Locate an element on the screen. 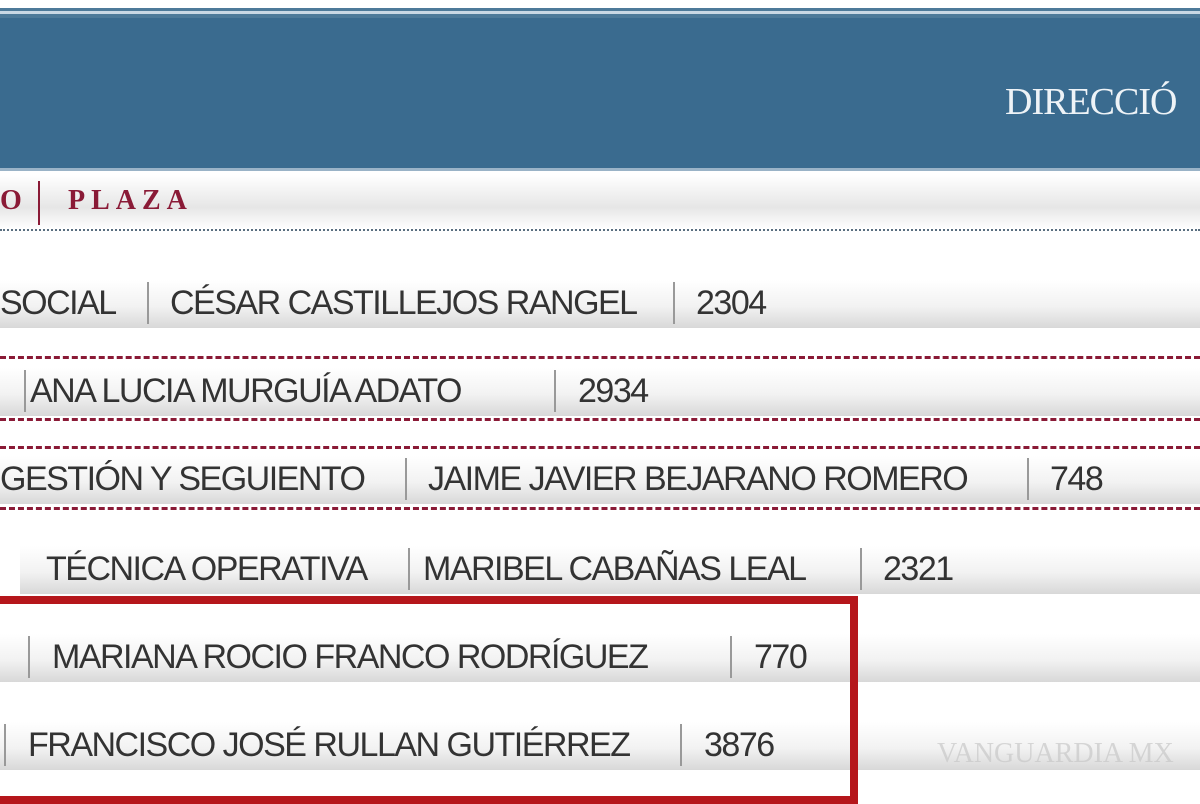 This screenshot has width=1200, height=804. row-plaza: 3876 is located at coordinates (739, 745).